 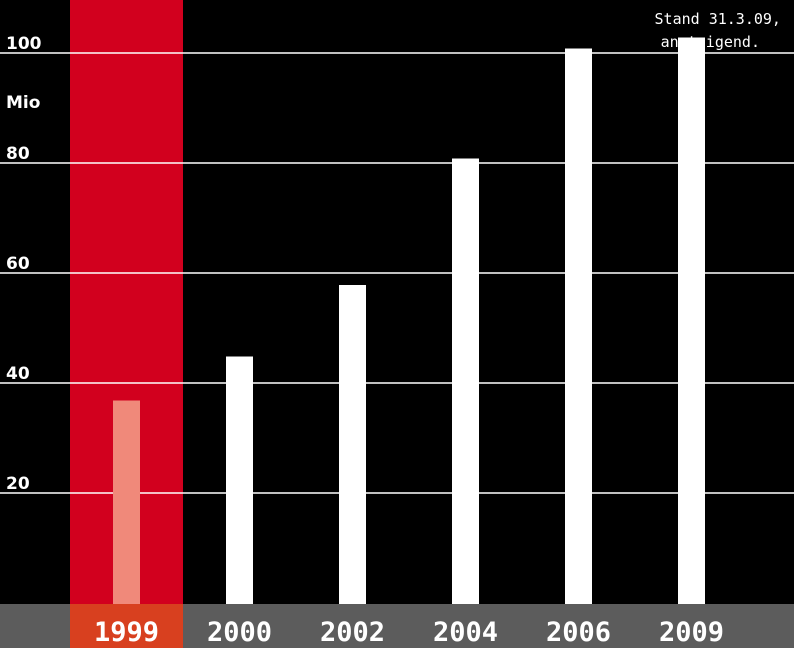 What do you see at coordinates (465, 632) in the screenshot?
I see `x-tick-label-2004: 2004` at bounding box center [465, 632].